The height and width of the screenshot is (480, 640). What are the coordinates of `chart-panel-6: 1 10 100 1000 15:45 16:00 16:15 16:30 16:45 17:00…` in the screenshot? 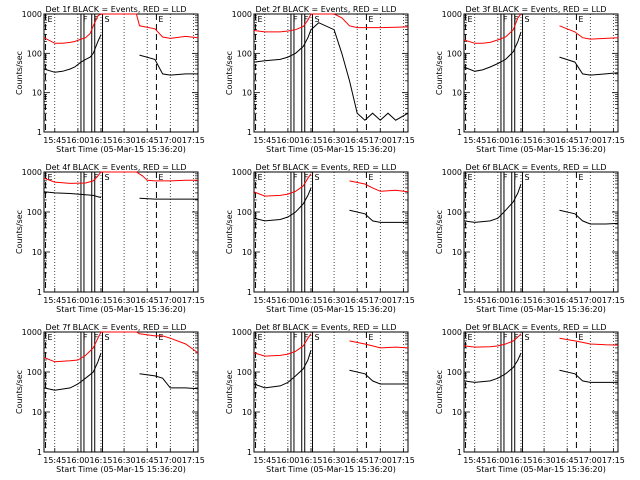 It's located at (530, 238).